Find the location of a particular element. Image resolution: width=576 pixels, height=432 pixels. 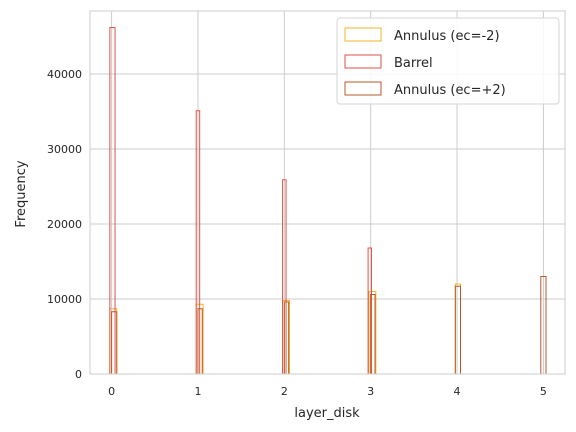

legend-entry-label: Barrel is located at coordinates (413, 63).